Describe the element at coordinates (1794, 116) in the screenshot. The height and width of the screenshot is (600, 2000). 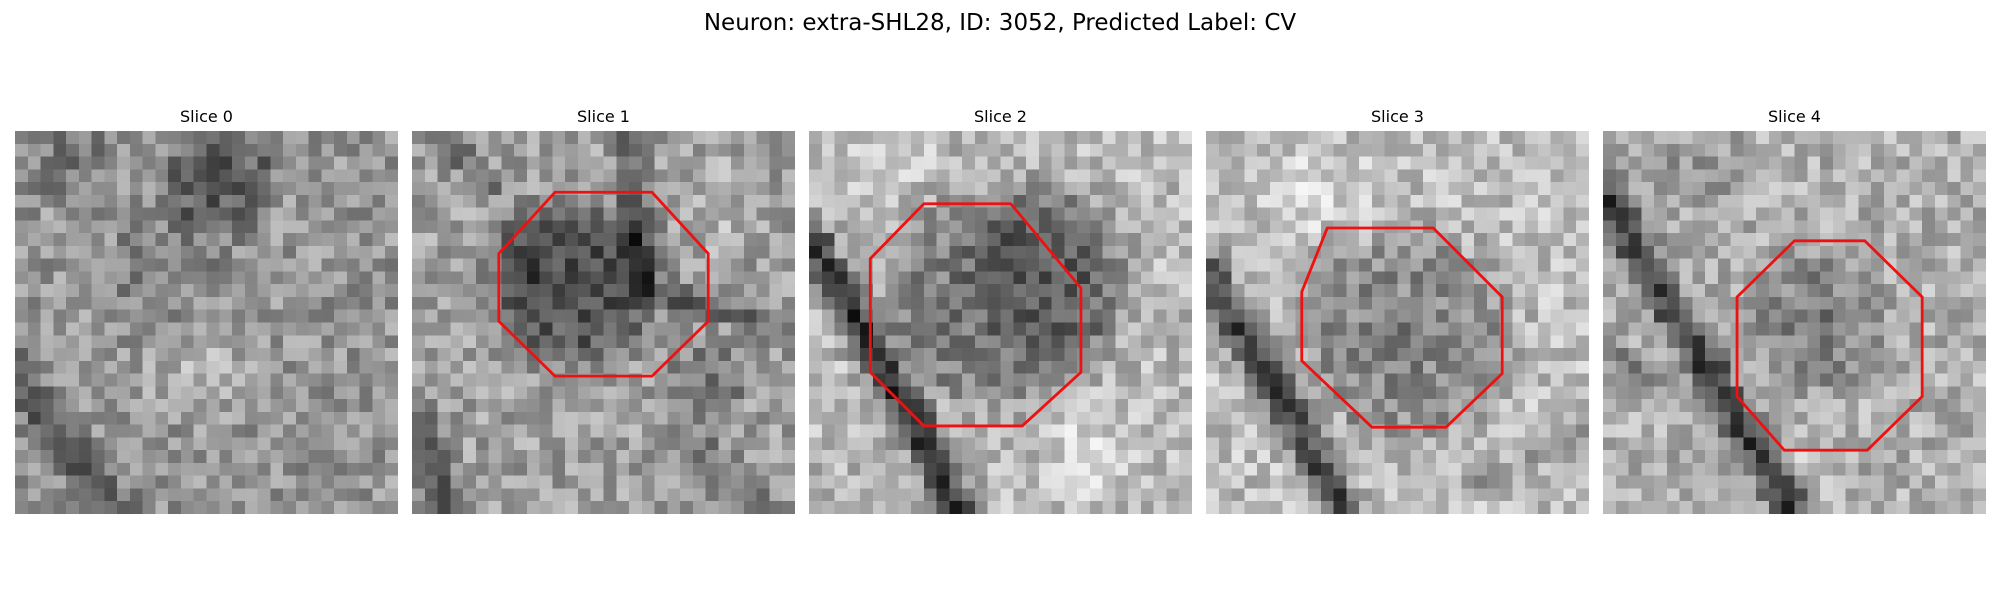
I see `slice-title-4: Slice 4` at that location.